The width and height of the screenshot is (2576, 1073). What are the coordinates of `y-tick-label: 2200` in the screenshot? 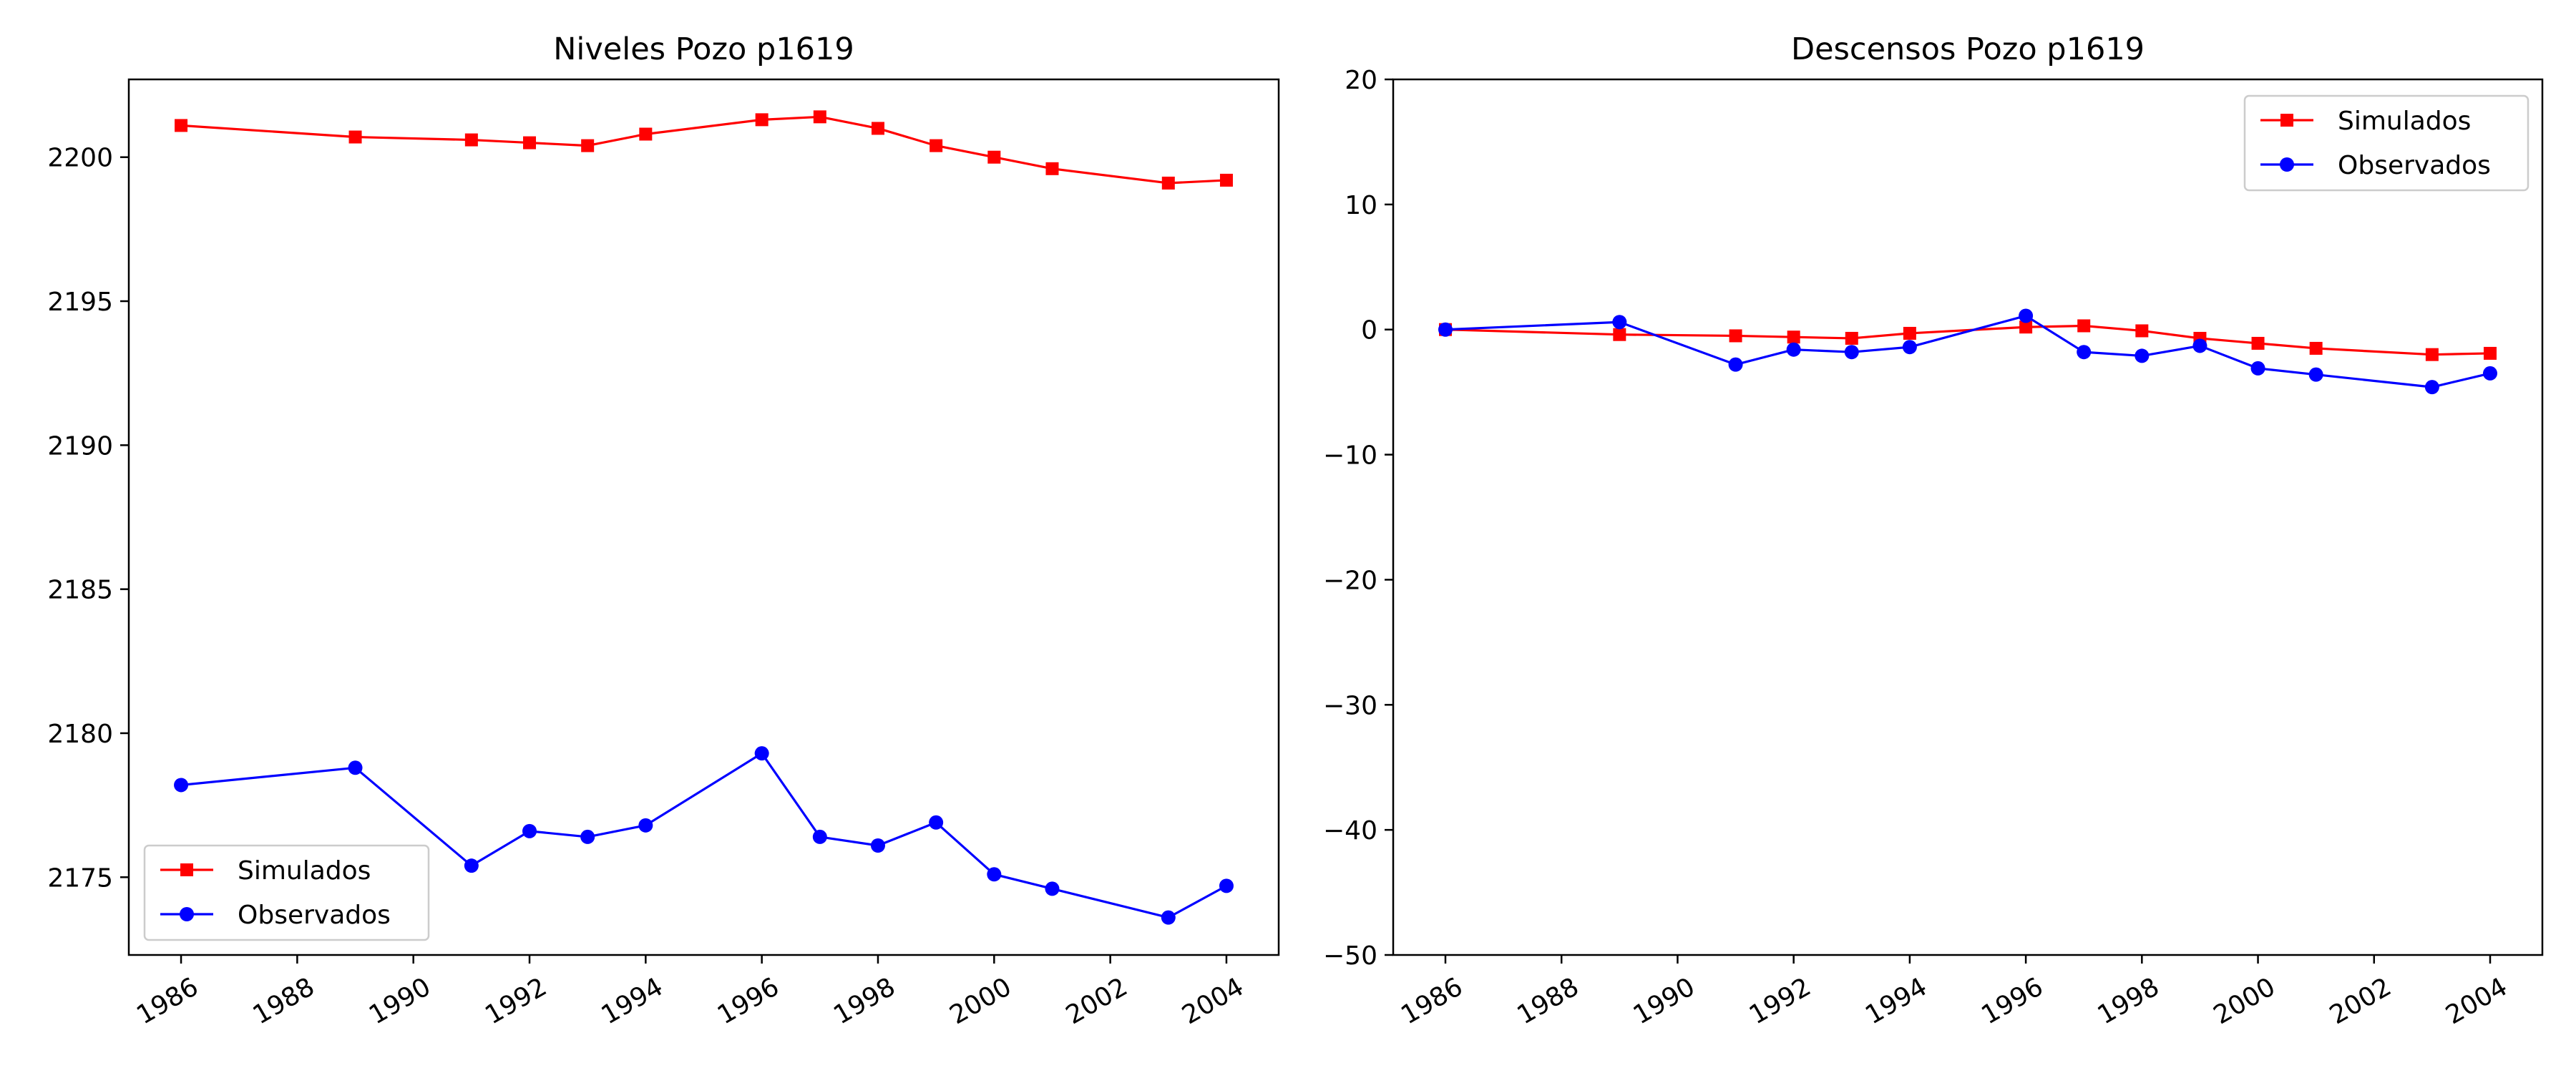 It's located at (80, 158).